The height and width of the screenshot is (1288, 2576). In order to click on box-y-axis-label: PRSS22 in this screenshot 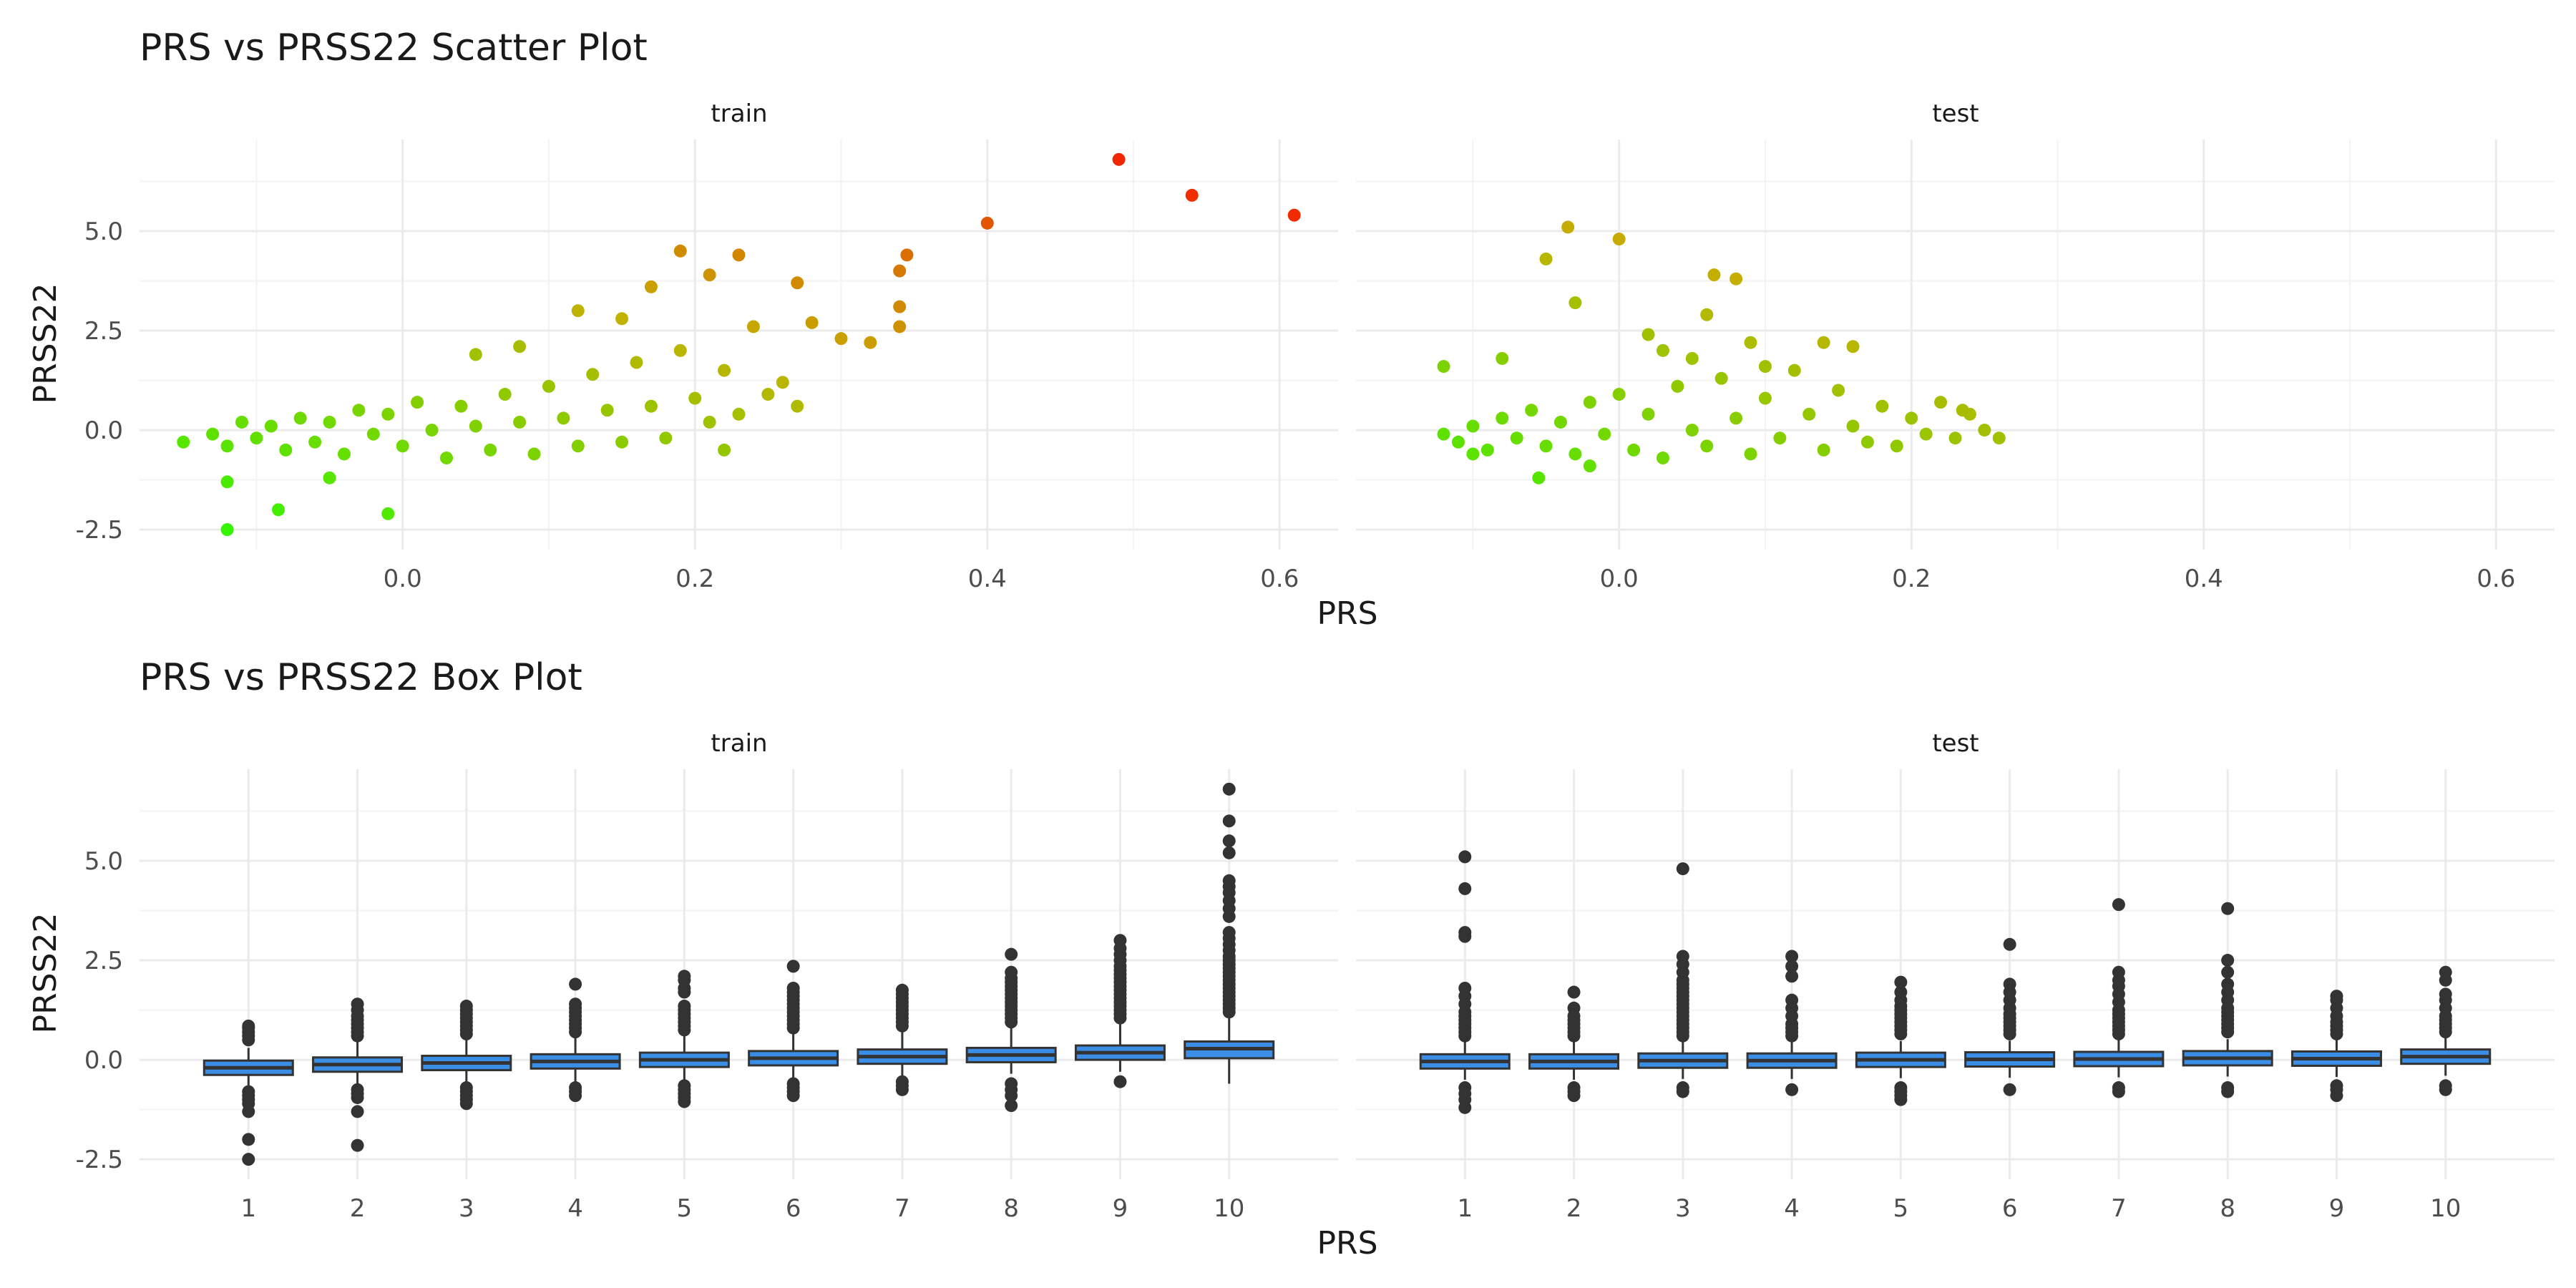, I will do `click(45, 973)`.